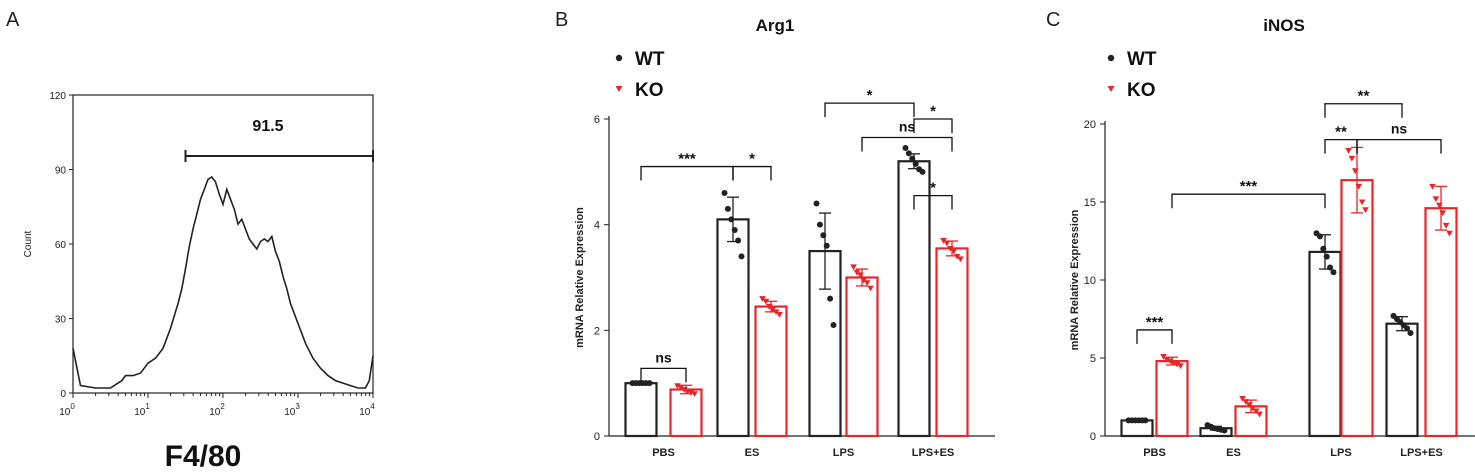  What do you see at coordinates (61, 171) in the screenshot?
I see `y-tick-label: 90` at bounding box center [61, 171].